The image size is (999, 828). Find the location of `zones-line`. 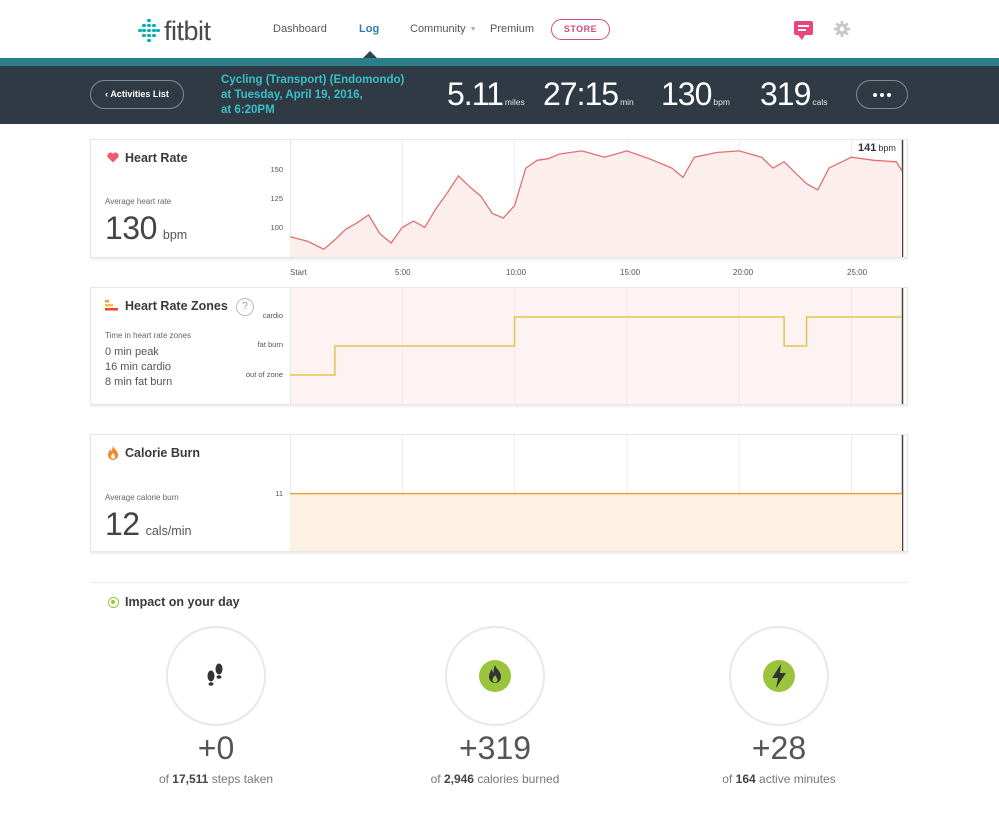

zones-line is located at coordinates (596, 346).